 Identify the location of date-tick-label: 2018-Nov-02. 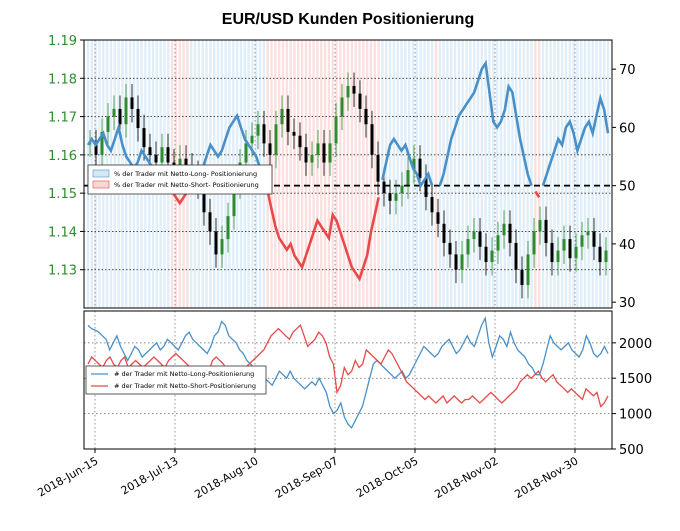
(466, 477).